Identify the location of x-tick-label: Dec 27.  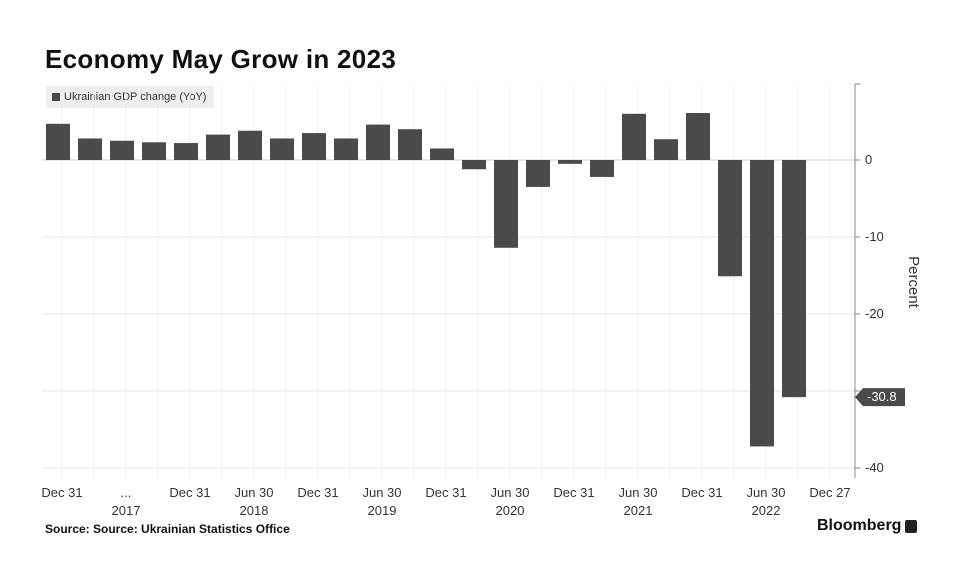
(829, 492).